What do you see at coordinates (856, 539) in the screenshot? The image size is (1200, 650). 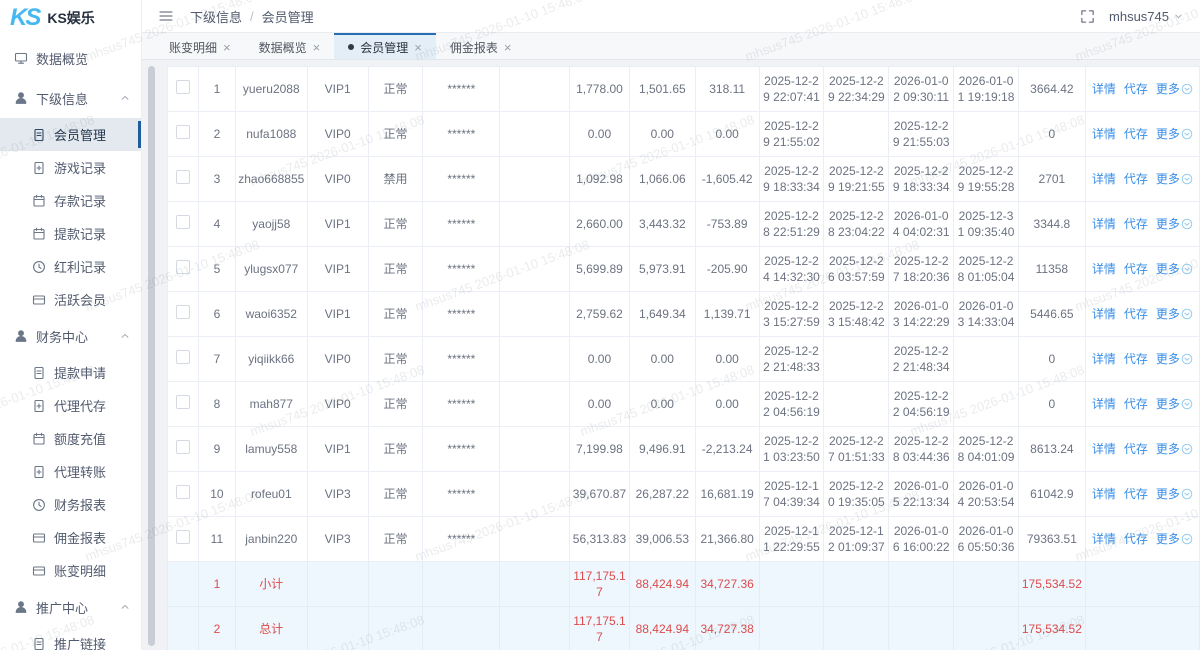 I see `cell-date2: 2025-12-12 01:09:37` at bounding box center [856, 539].